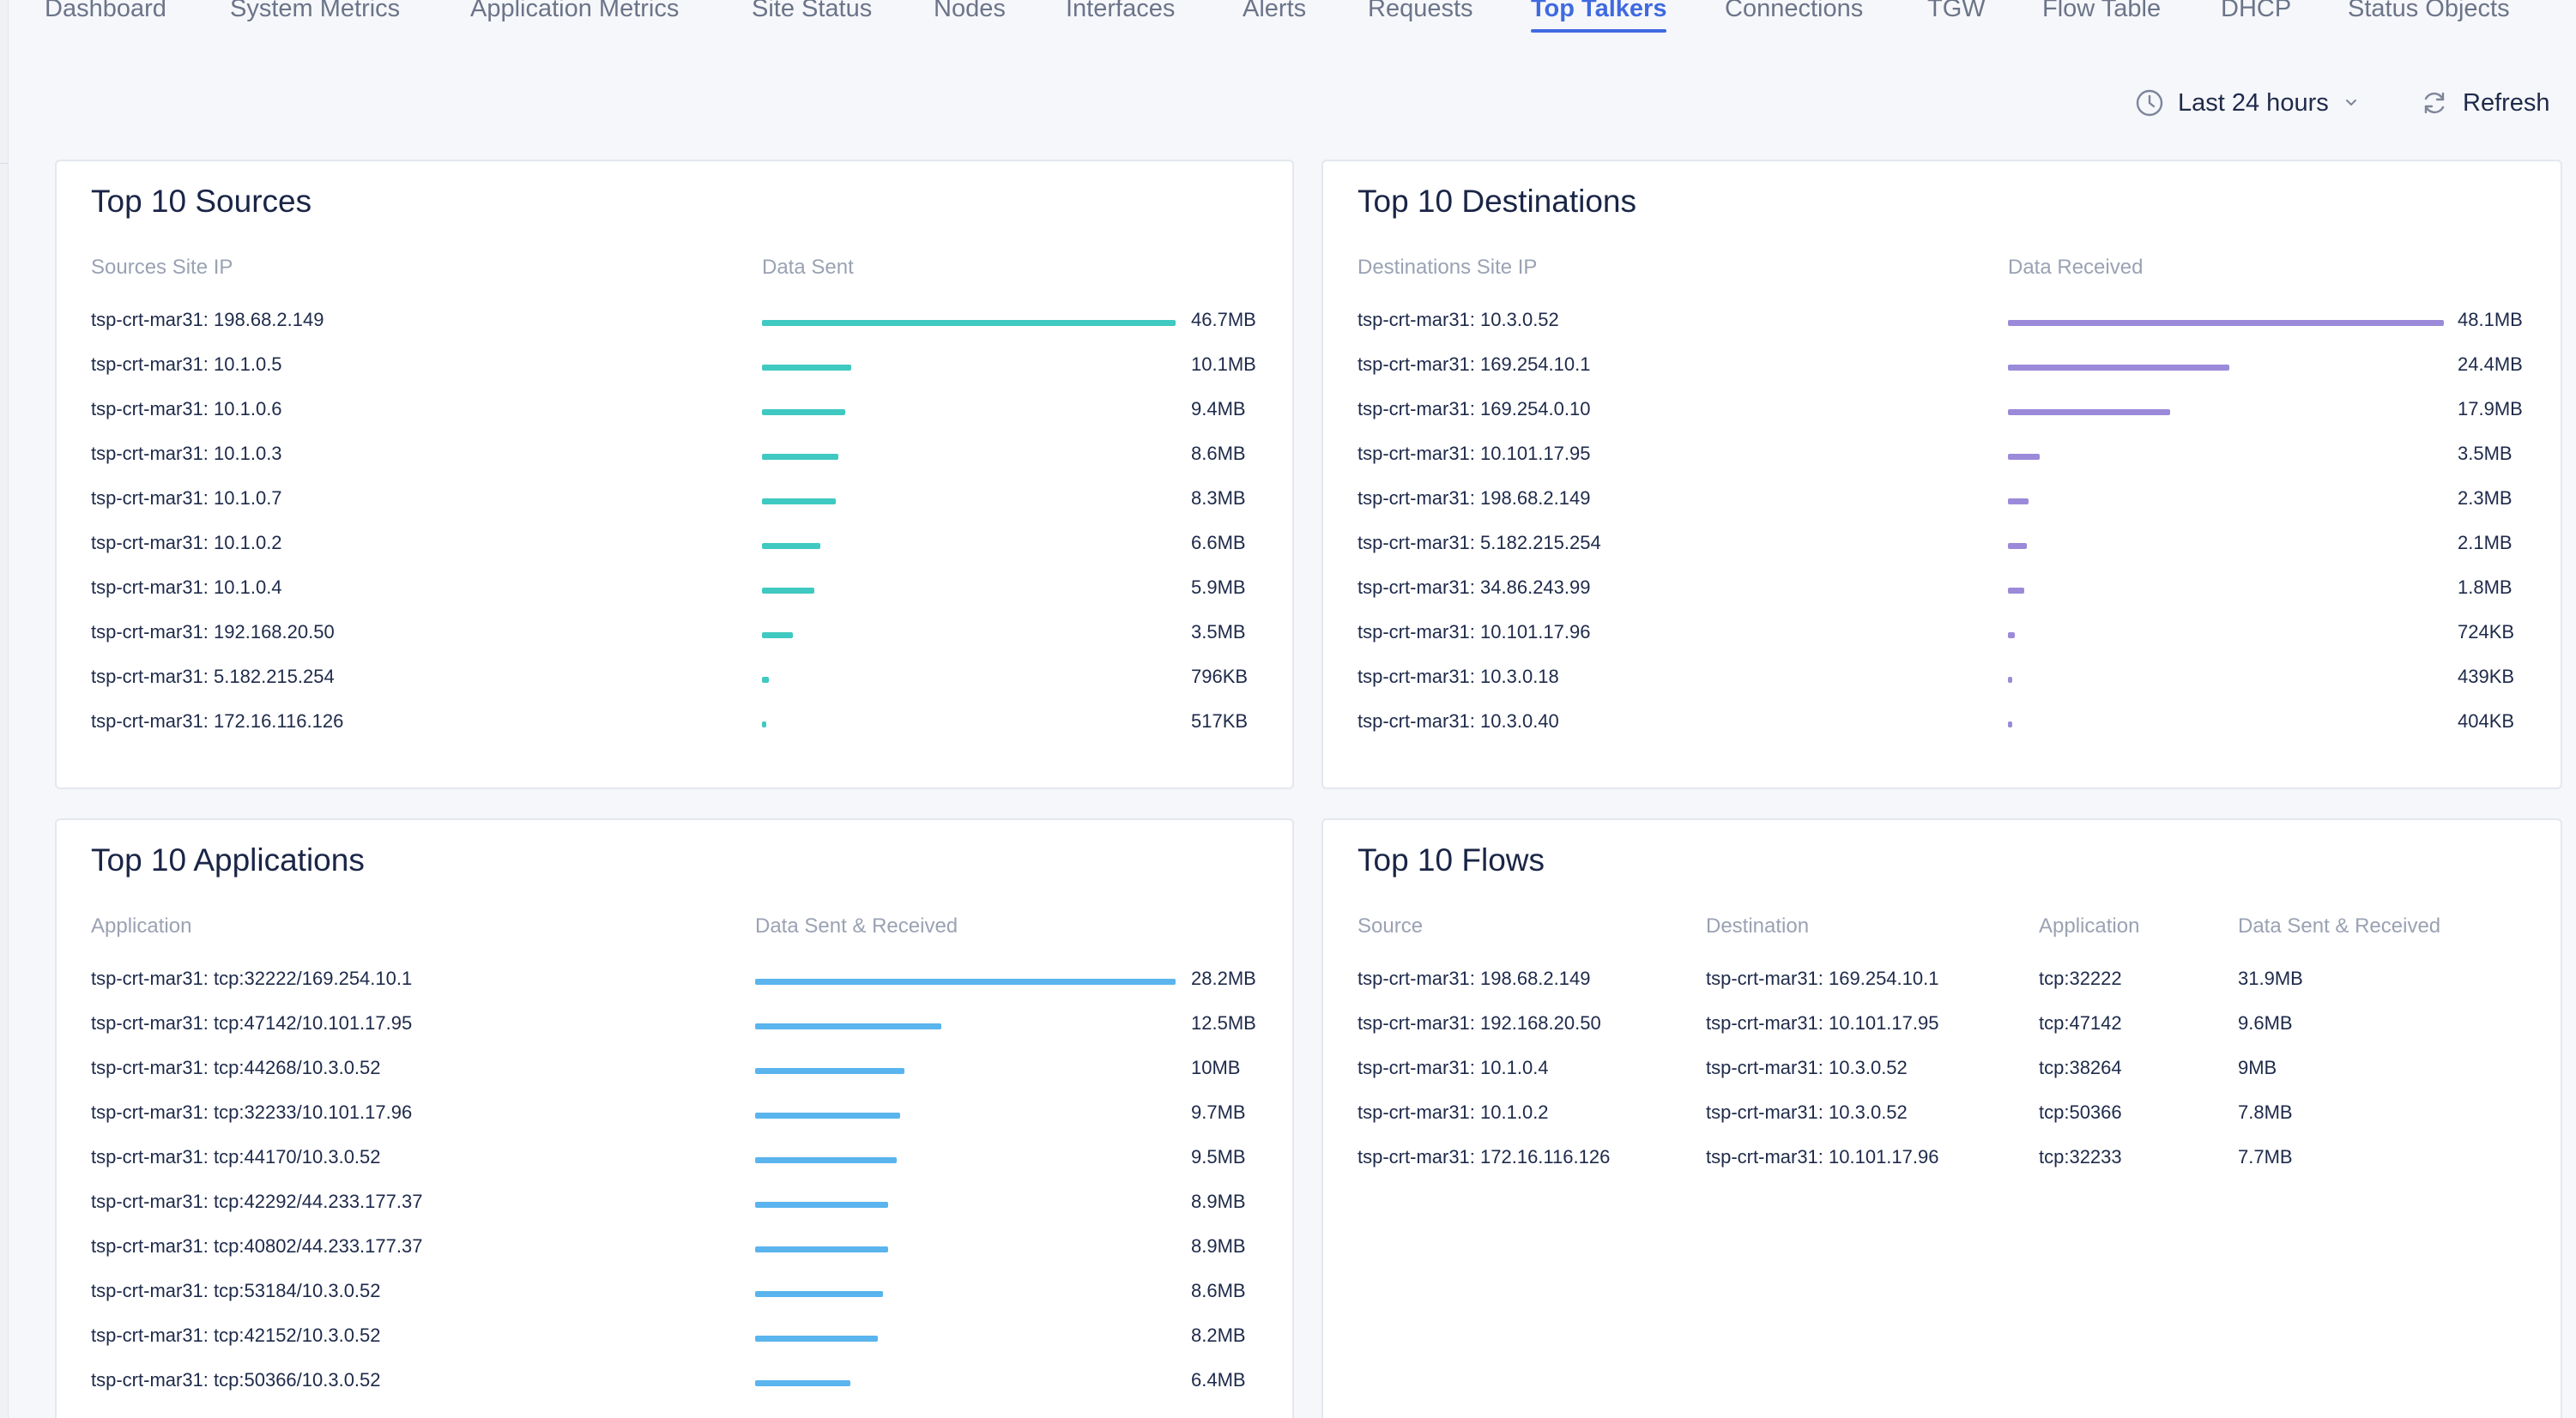 The height and width of the screenshot is (1418, 2576). Describe the element at coordinates (1807, 1068) in the screenshot. I see `flow-destination-cell: tsp-crt-mar31: 10.3.0.52` at that location.